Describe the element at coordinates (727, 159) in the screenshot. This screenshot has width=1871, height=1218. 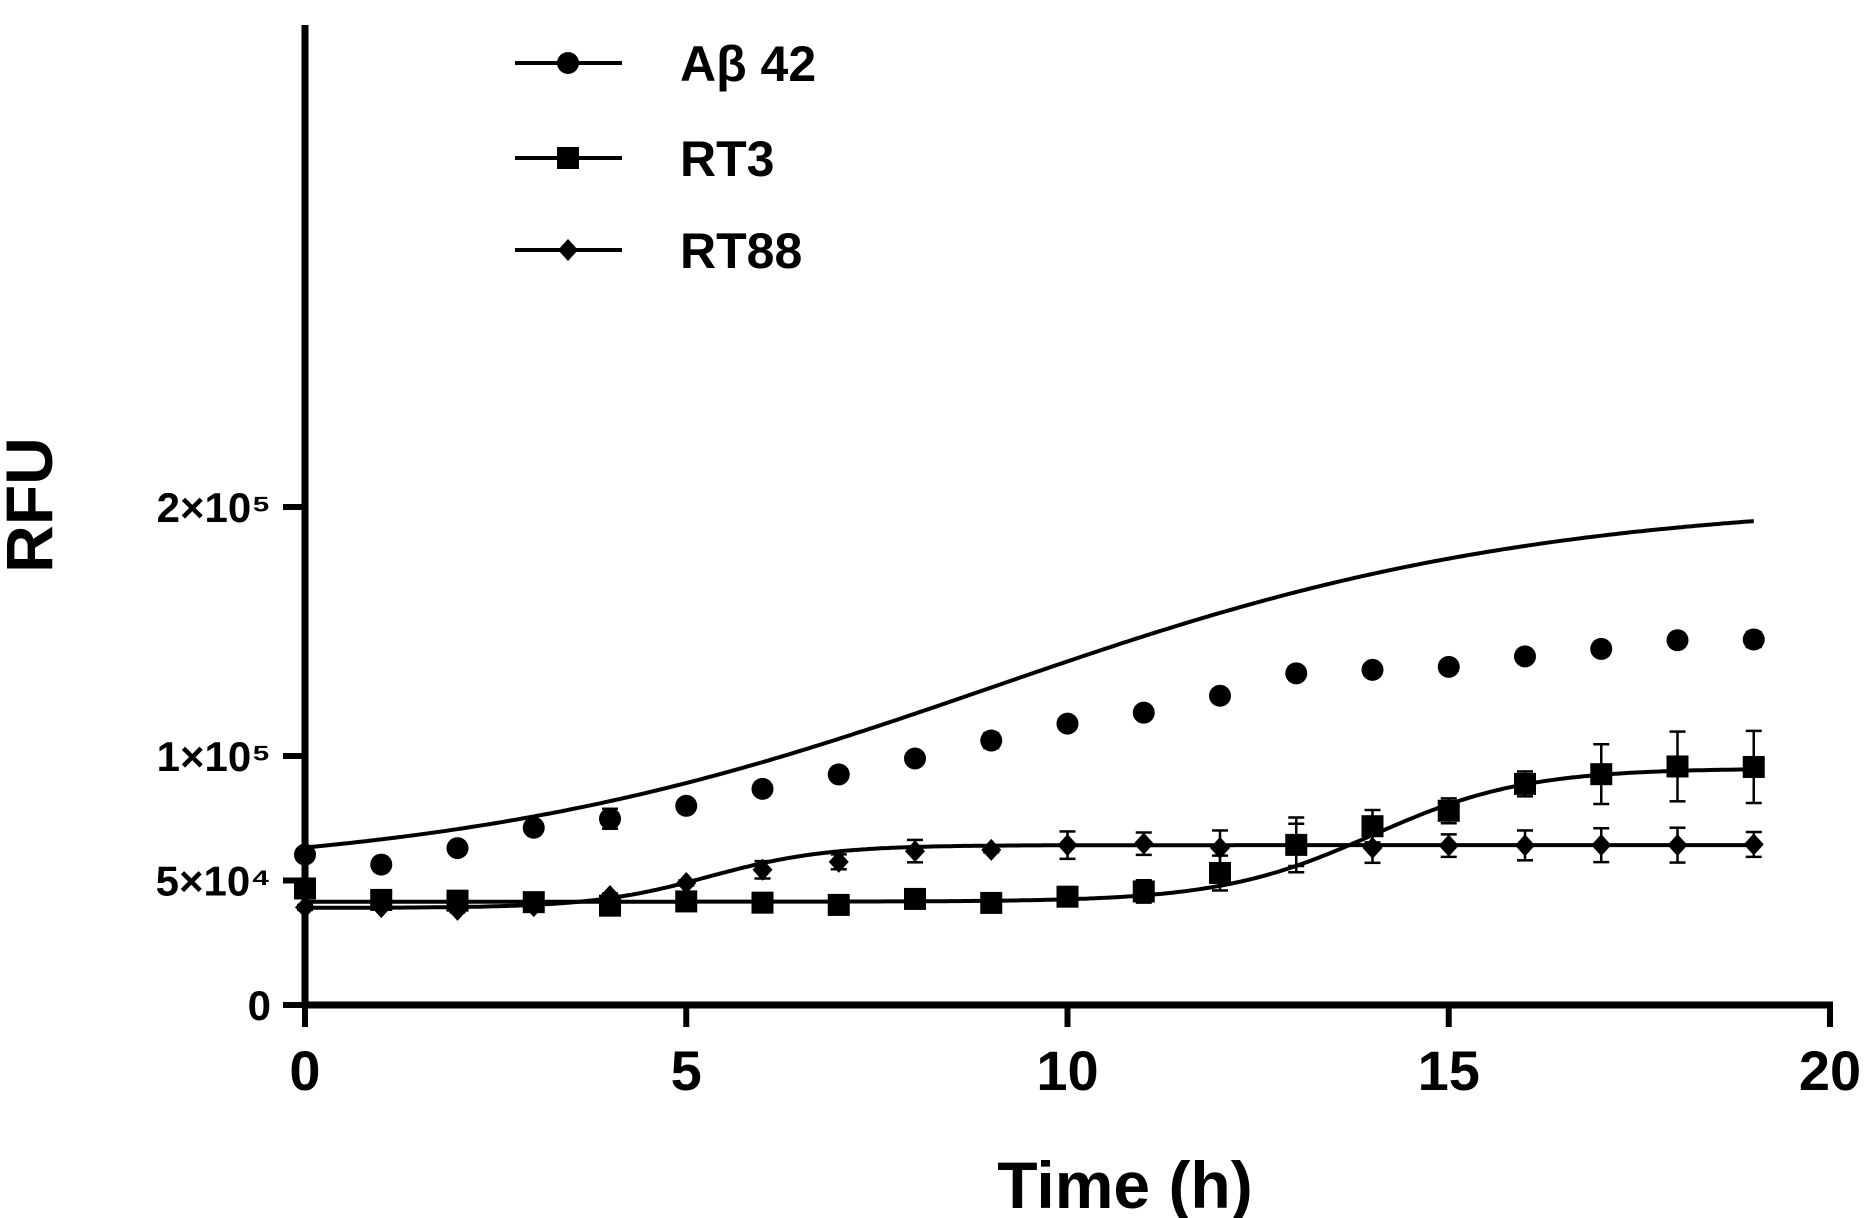
I see `legend-label: RT3` at that location.